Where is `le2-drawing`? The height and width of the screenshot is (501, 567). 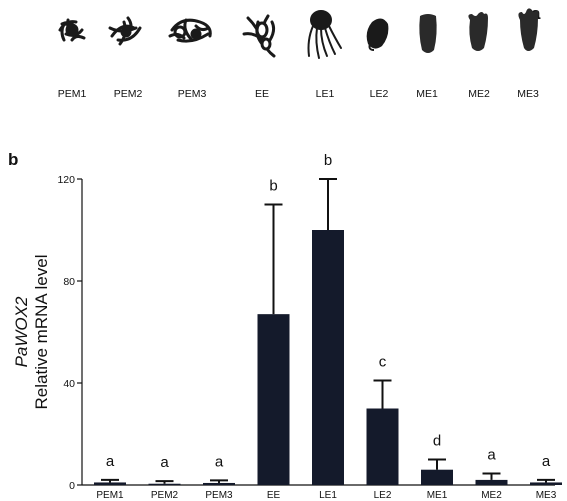
le2-drawing is located at coordinates (377, 34).